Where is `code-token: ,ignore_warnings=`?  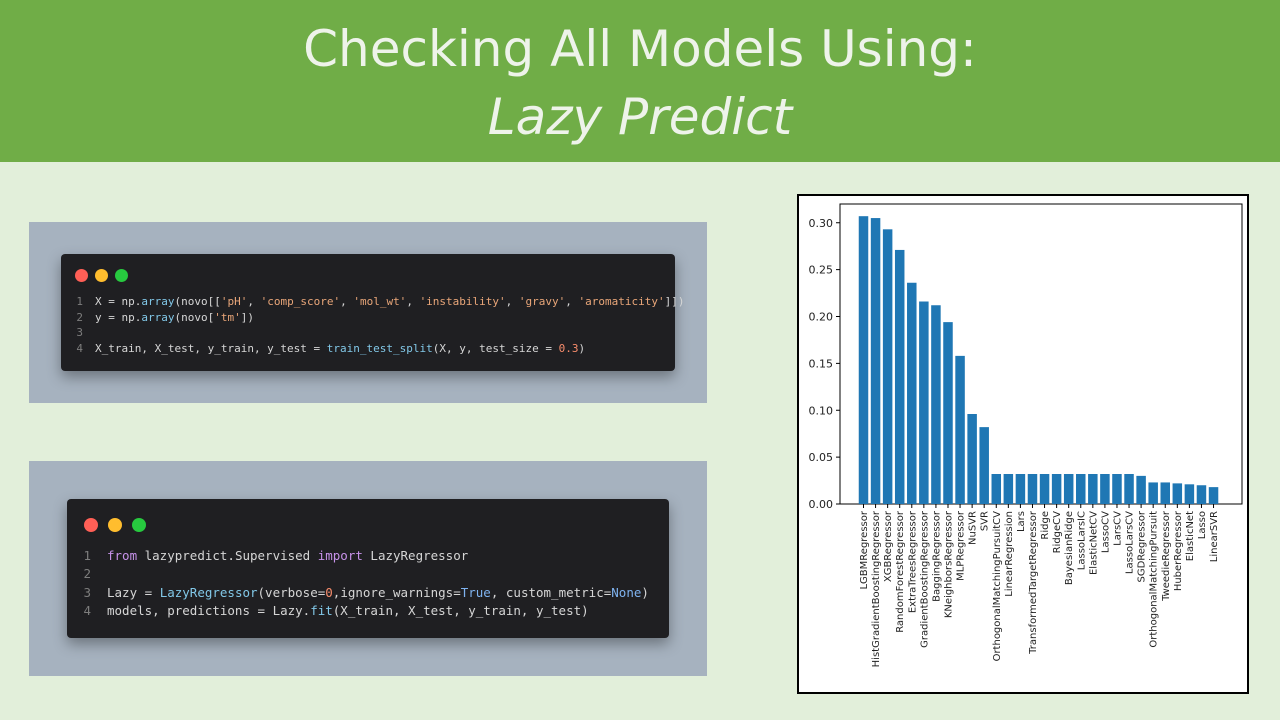
code-token: ,ignore_warnings= is located at coordinates (396, 592).